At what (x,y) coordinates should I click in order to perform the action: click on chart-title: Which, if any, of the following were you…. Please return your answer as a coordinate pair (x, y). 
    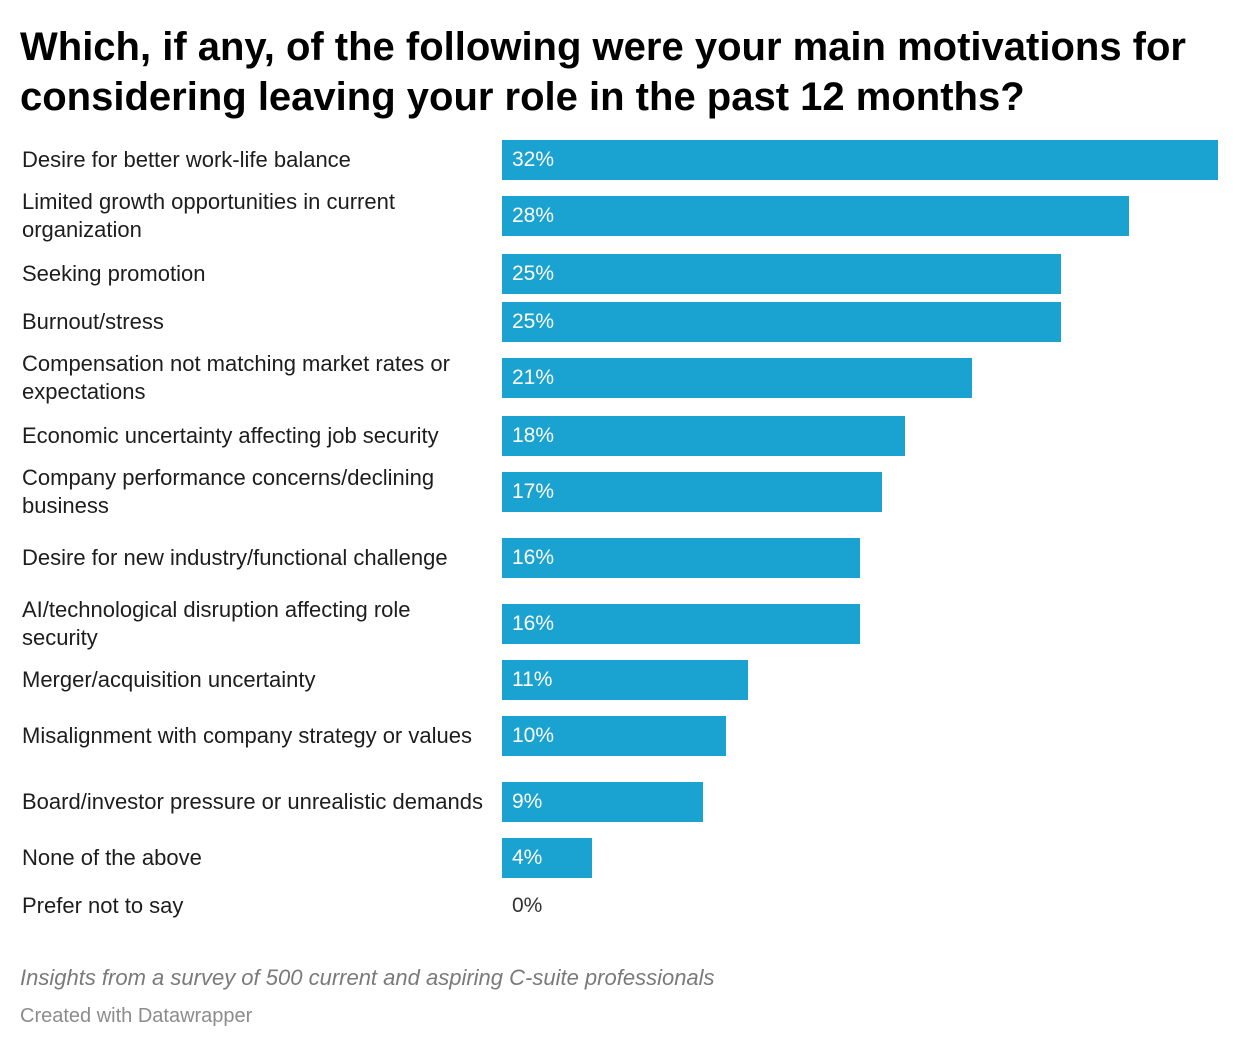
    Looking at the image, I should click on (603, 72).